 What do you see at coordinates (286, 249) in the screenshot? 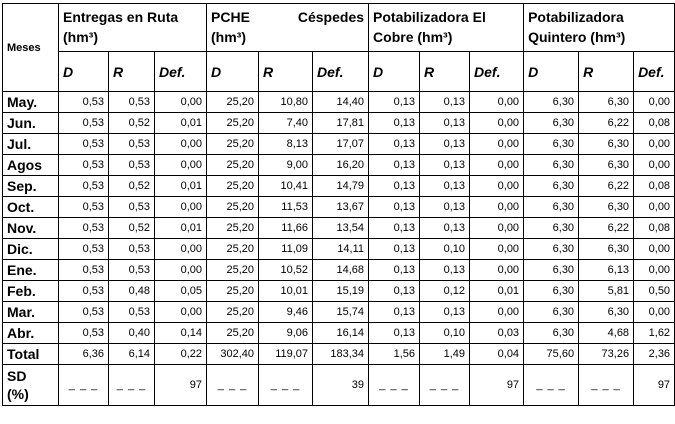
I see `value-cell: 11,09` at bounding box center [286, 249].